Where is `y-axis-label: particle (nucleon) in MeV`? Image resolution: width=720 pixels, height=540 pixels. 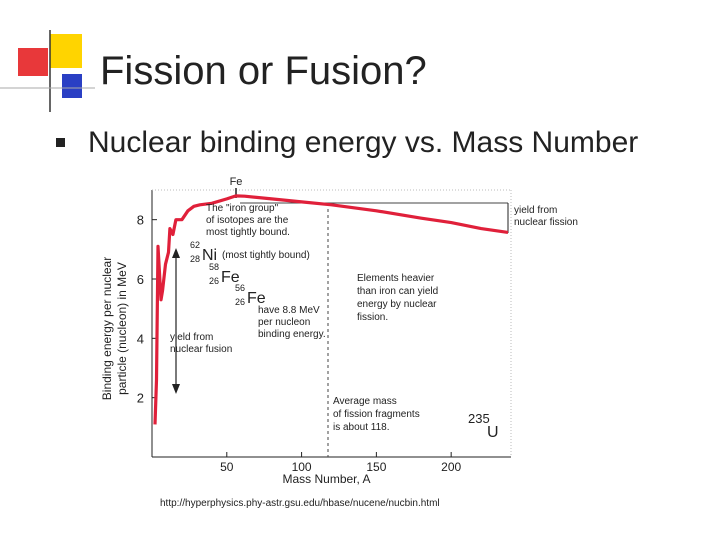 y-axis-label: particle (nucleon) in MeV is located at coordinates (122, 328).